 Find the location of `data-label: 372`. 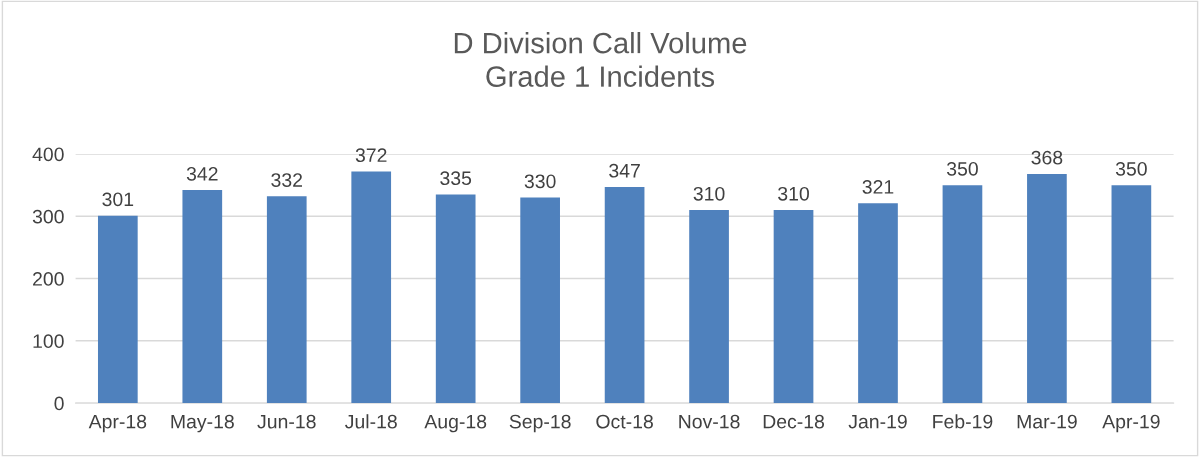

data-label: 372 is located at coordinates (371, 155).